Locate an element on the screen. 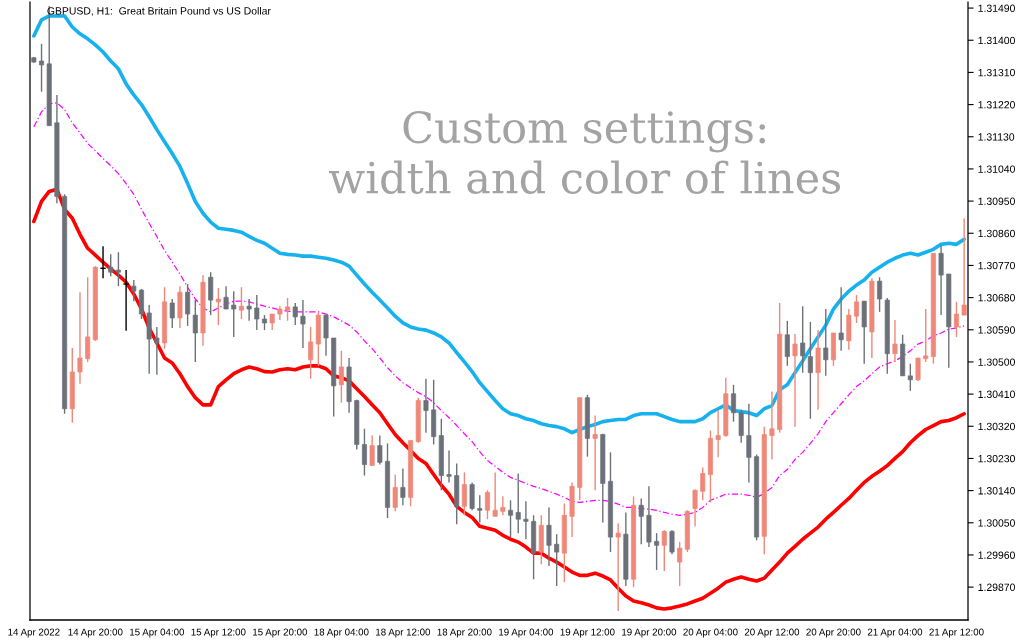 The image size is (1024, 640). y-tick-label: 1.30230 is located at coordinates (996, 458).